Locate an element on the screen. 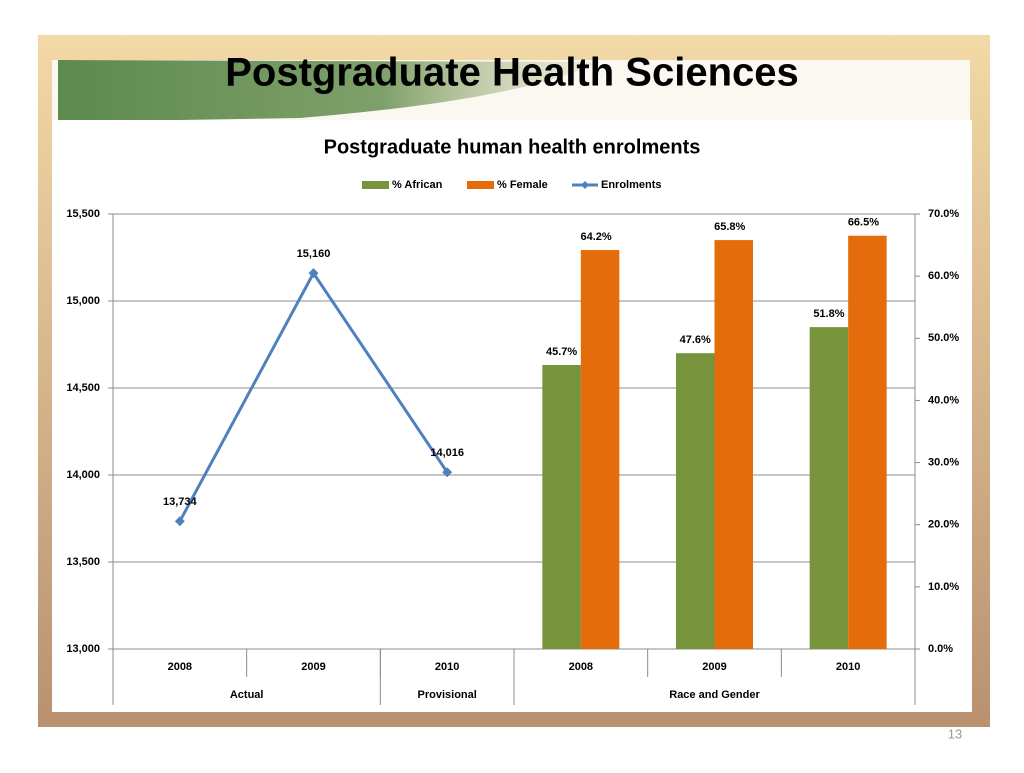 Image resolution: width=1024 pixels, height=773 pixels. y-tick-label: 15,500 is located at coordinates (83, 214).